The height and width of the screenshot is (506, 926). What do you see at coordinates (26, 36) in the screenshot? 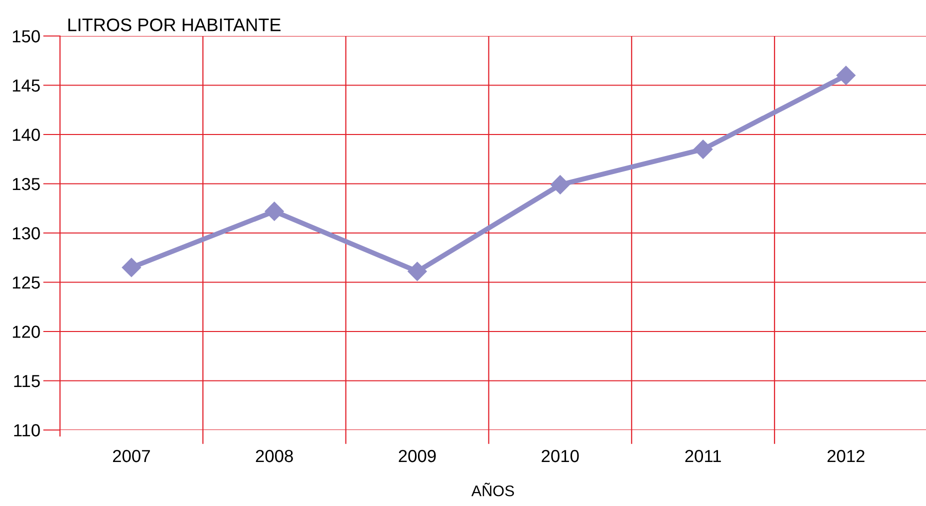
I see `y-tick-label: 150` at bounding box center [26, 36].